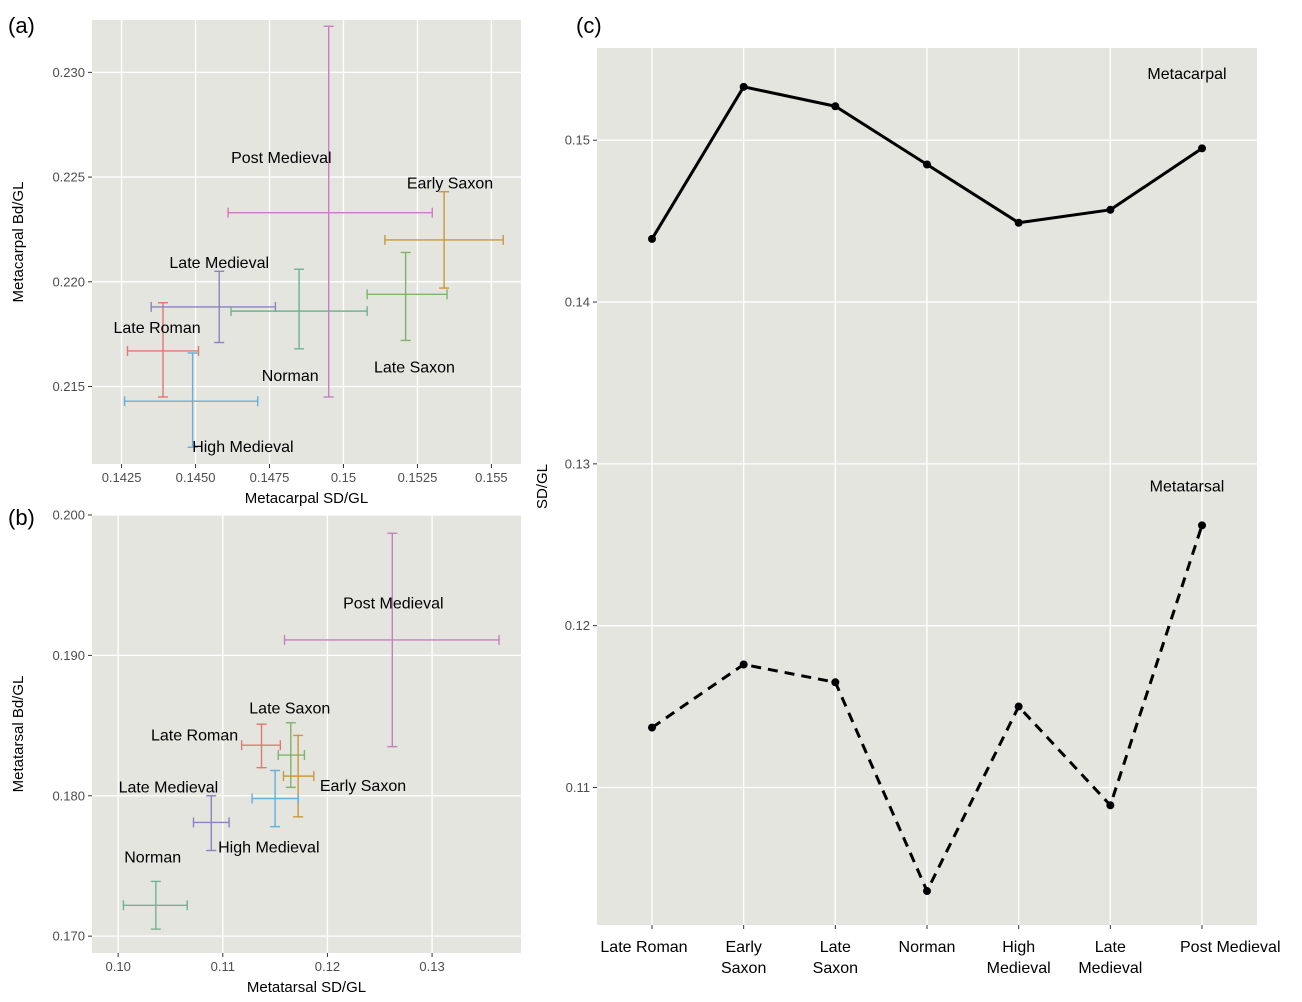 This screenshot has width=1302, height=1002. I want to click on y-tick-label: 0.170, so click(68, 936).